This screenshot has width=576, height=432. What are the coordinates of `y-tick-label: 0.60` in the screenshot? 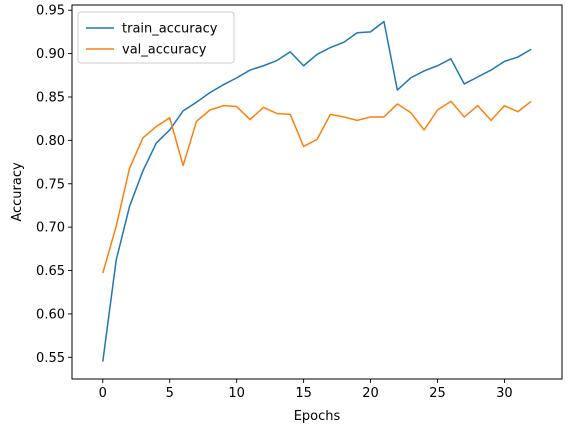 It's located at (50, 314).